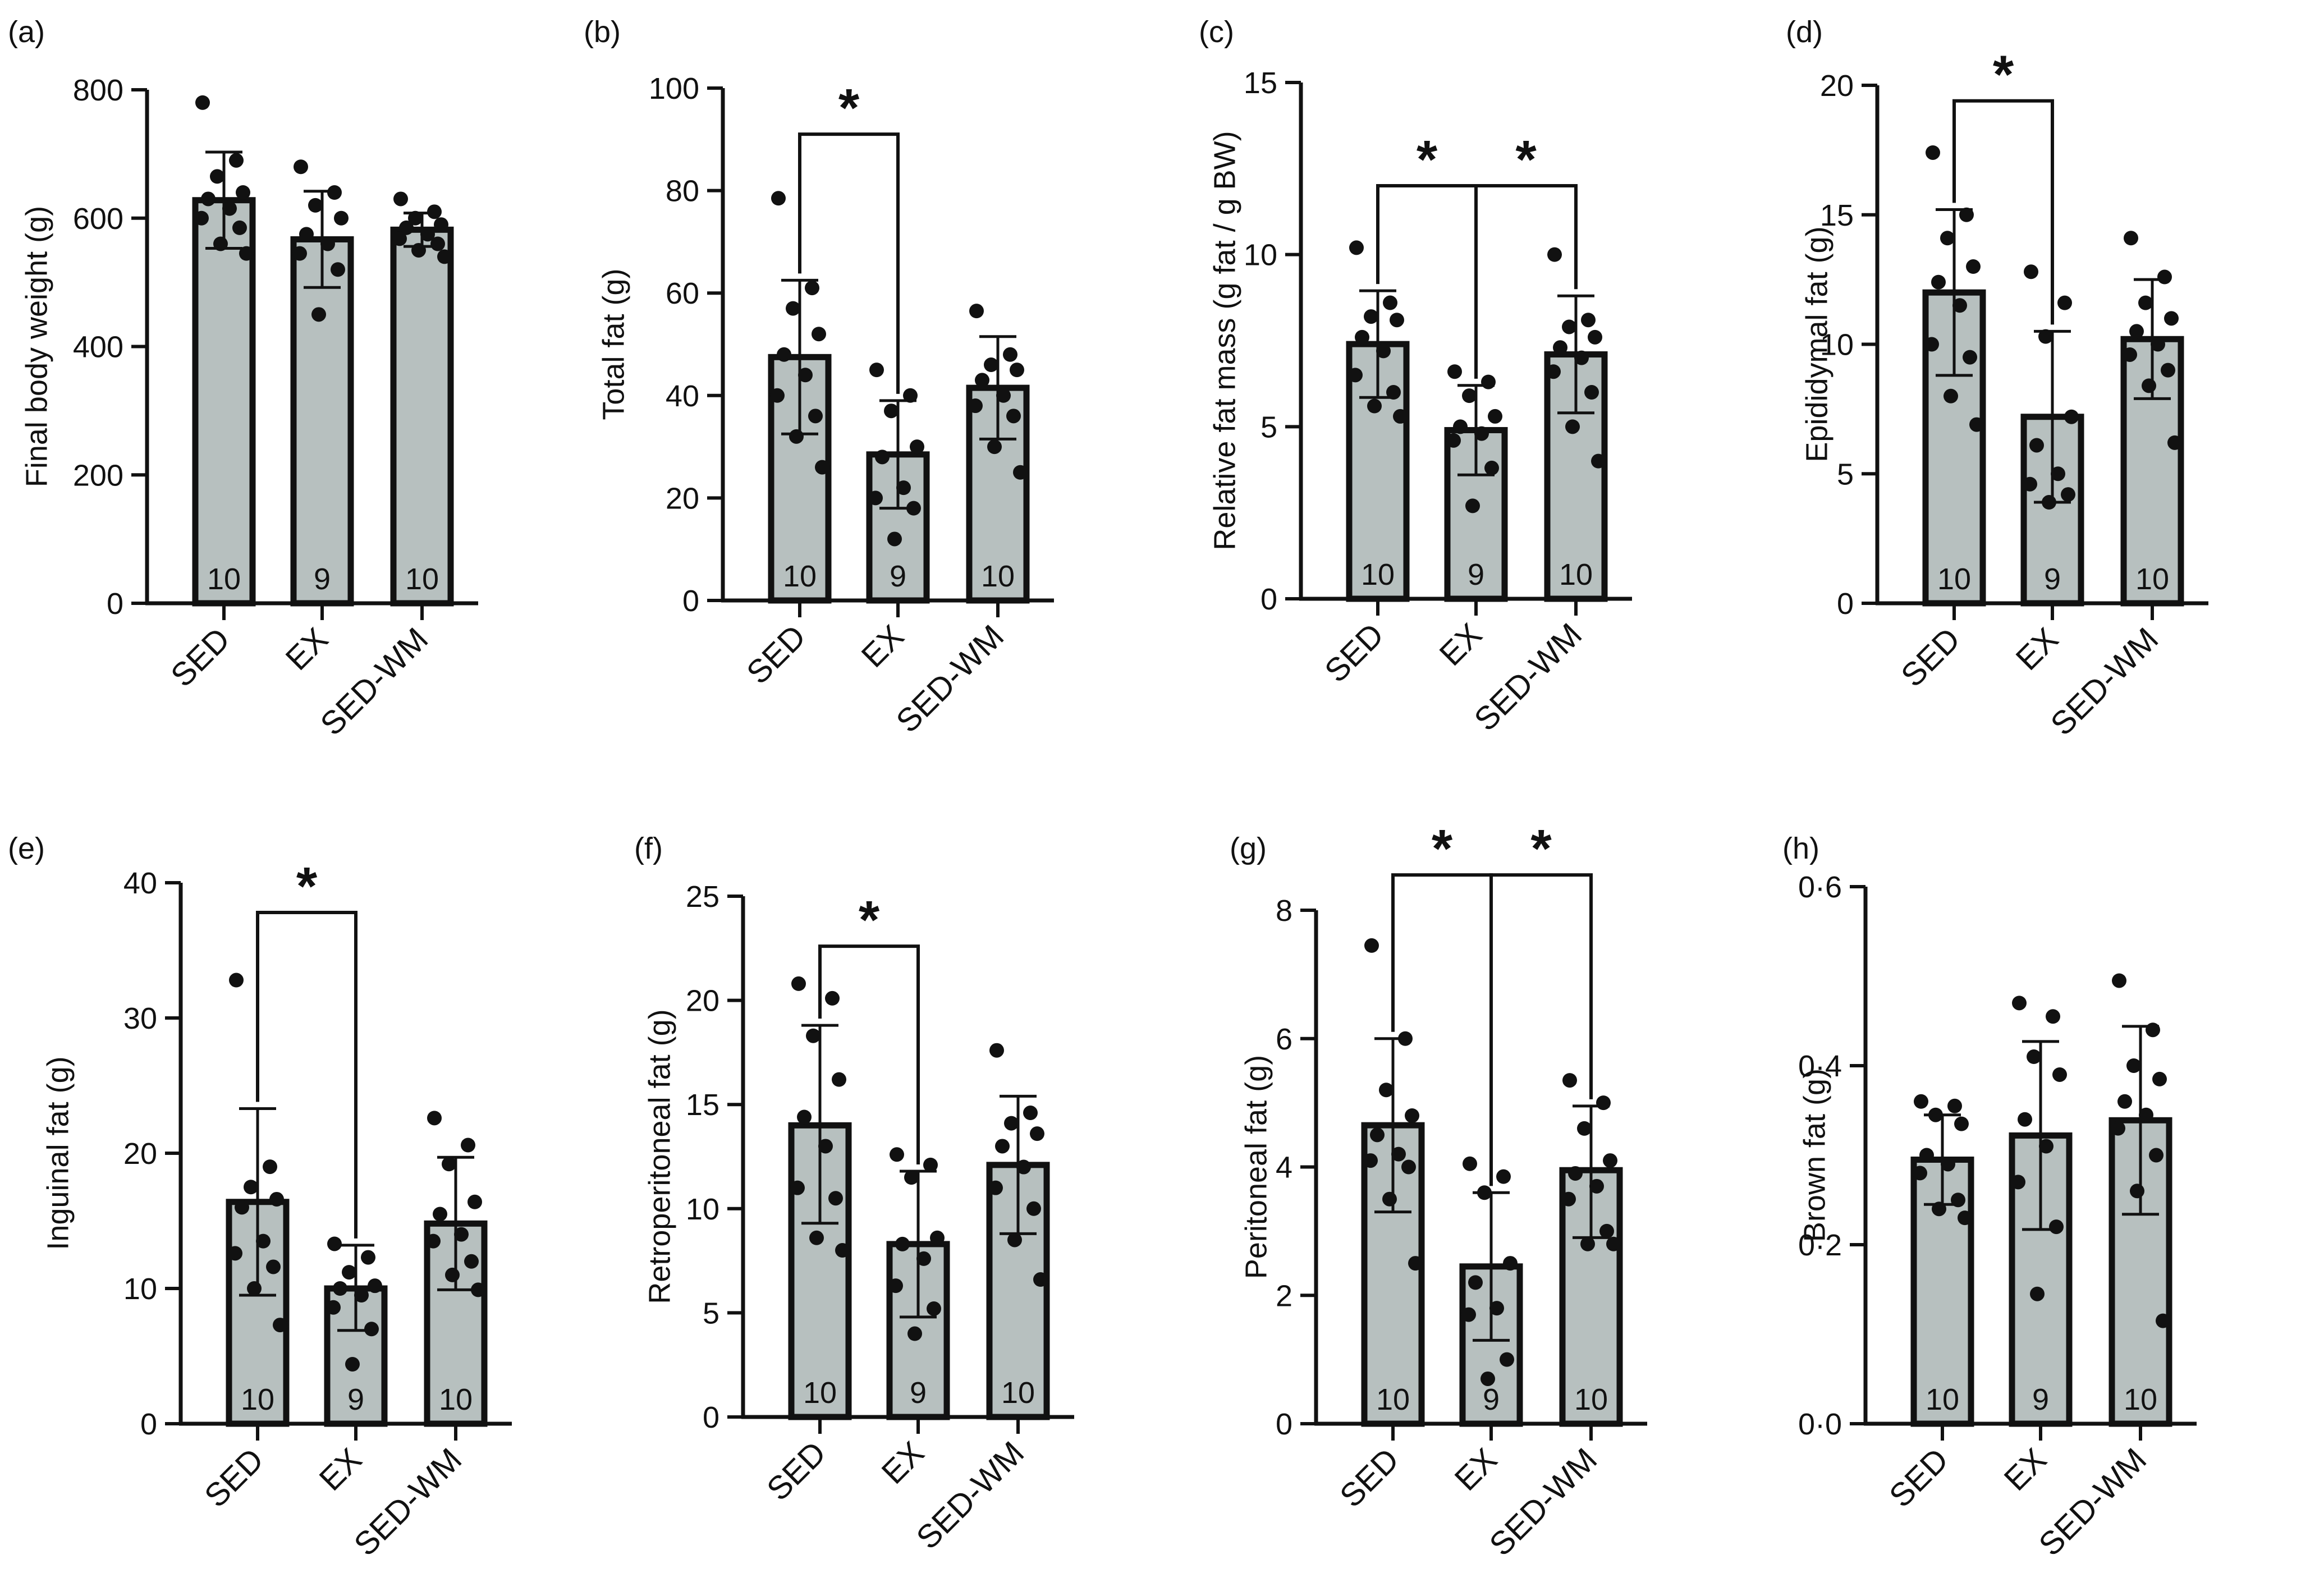  I want to click on y-tick-label: 6, so click(1284, 1039).